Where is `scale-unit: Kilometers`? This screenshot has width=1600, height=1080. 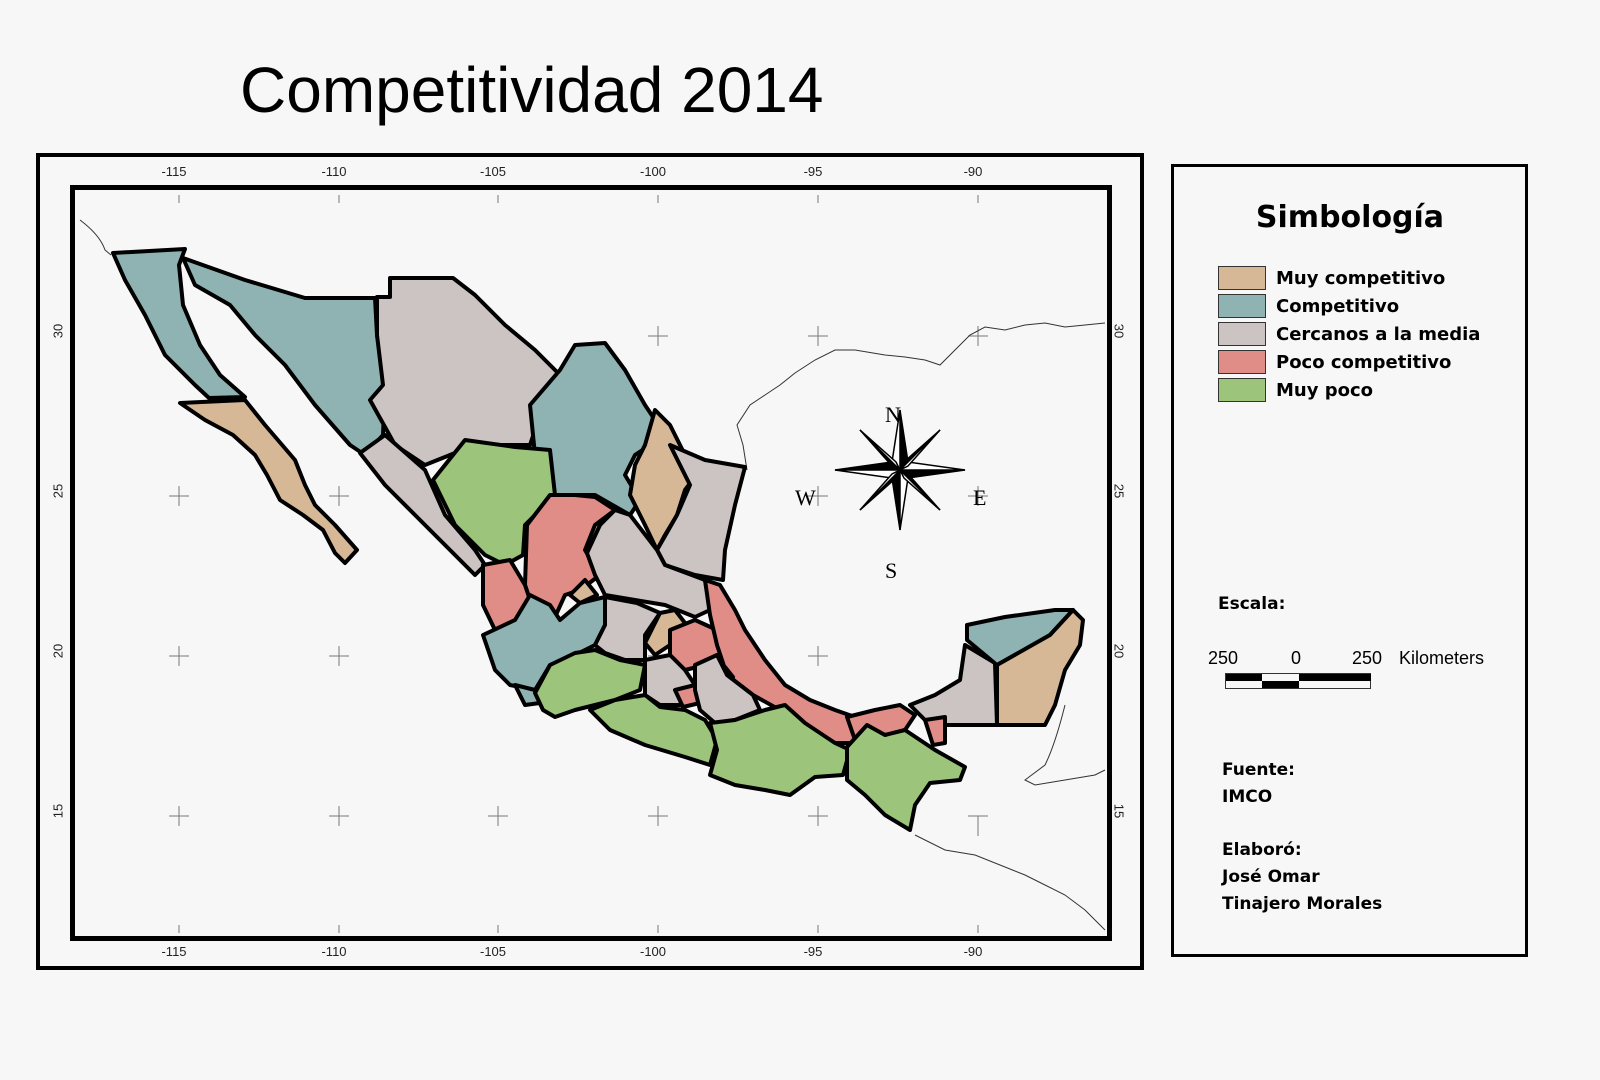
scale-unit: Kilometers is located at coordinates (1442, 658).